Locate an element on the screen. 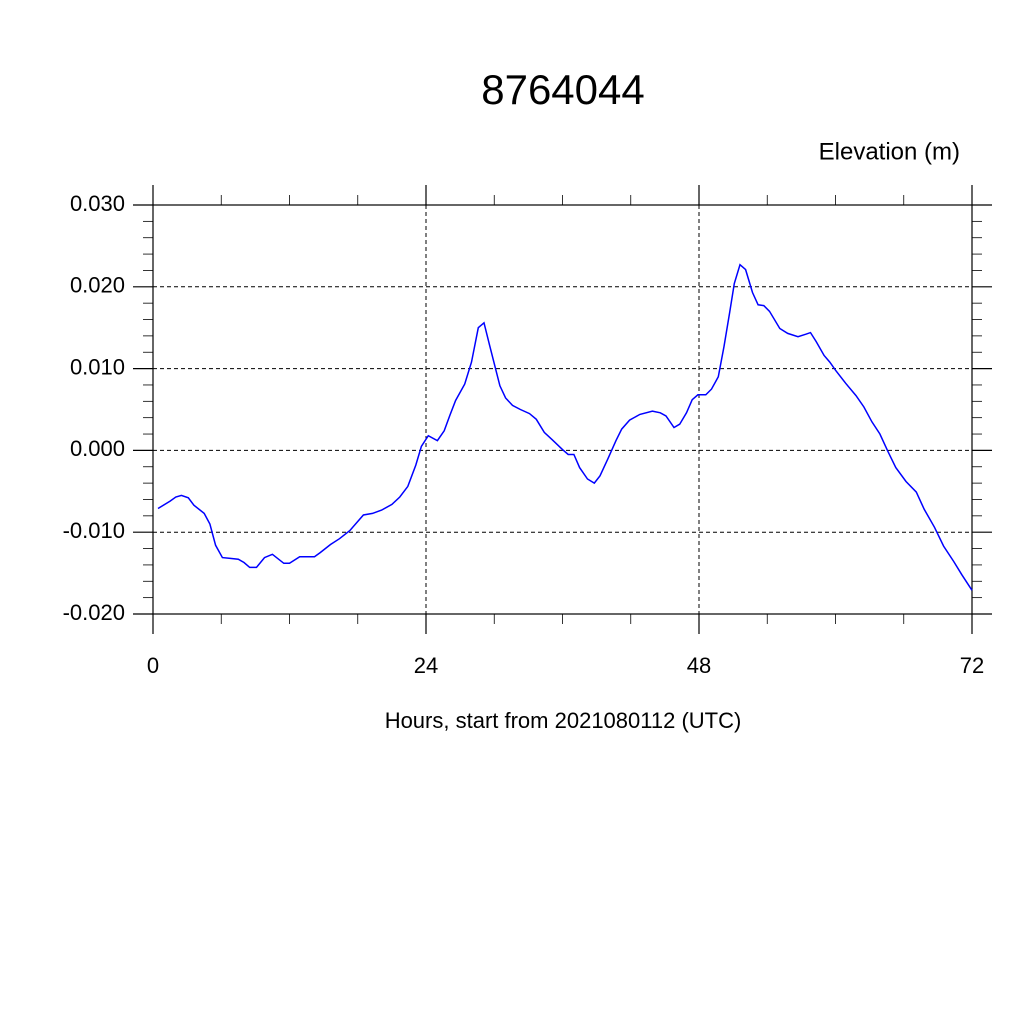 The image size is (1024, 1024). y-tick-label: 0.030 is located at coordinates (97, 203).